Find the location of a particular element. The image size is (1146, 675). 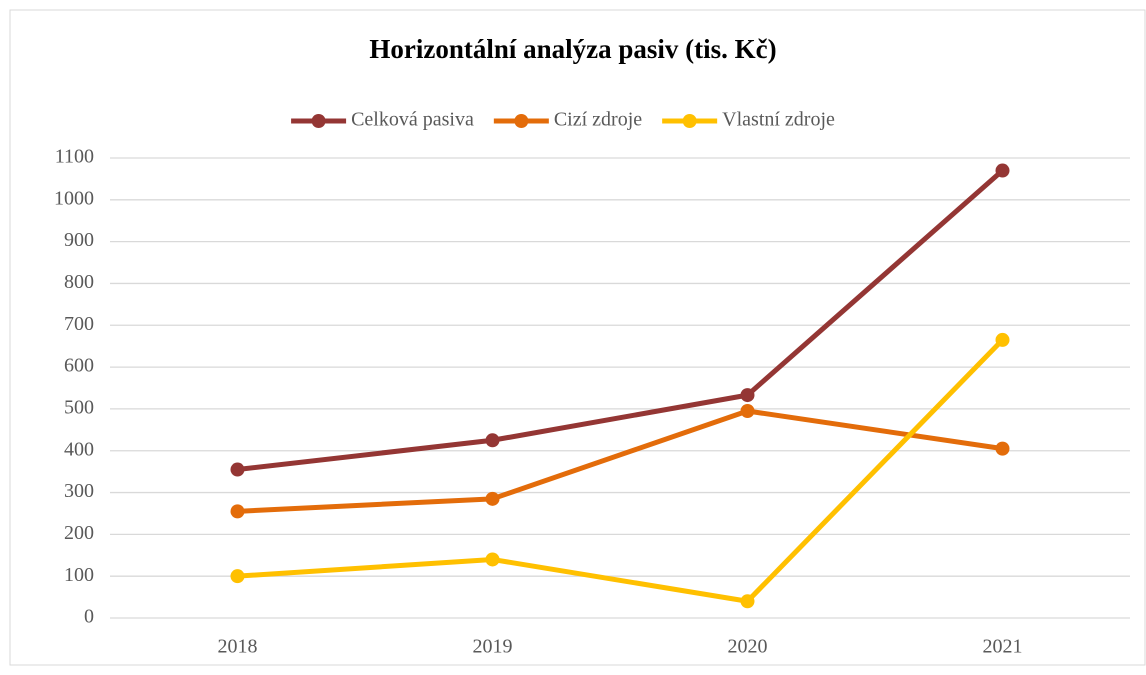

x-tick-label: 2021 is located at coordinates (1003, 647).